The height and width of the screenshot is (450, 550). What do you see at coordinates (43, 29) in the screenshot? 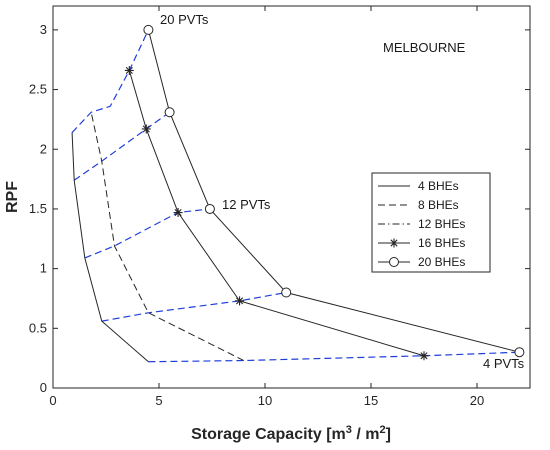
I see `y-tick-label: 3` at bounding box center [43, 29].